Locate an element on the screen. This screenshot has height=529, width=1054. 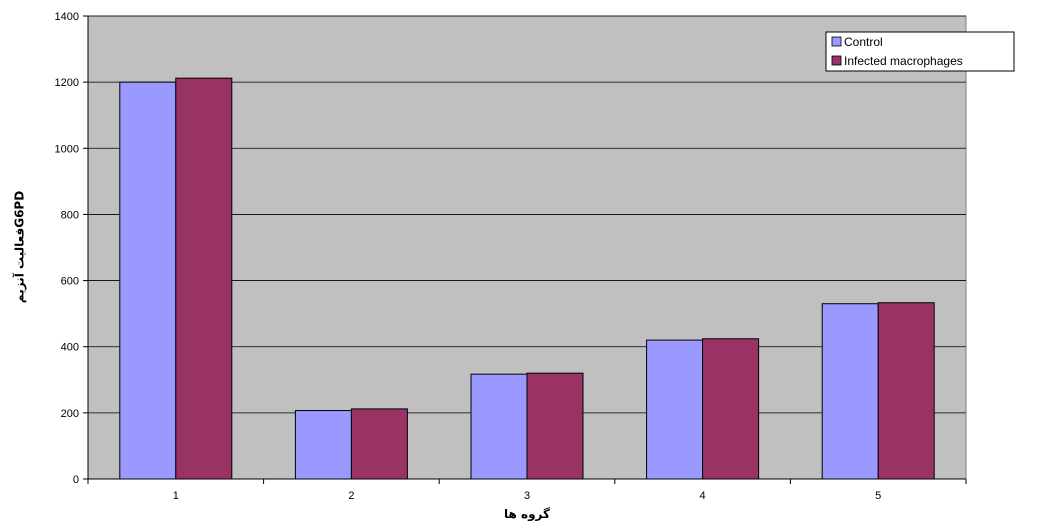
x-tick-label: 1 is located at coordinates (176, 496).